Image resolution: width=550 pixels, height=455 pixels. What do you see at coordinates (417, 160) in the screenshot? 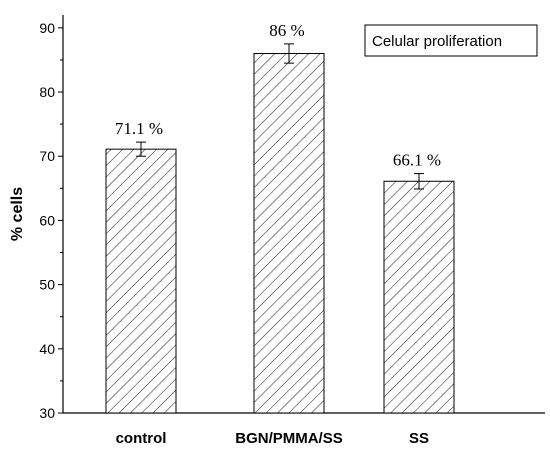
I see `data-label: 66.1 %` at bounding box center [417, 160].